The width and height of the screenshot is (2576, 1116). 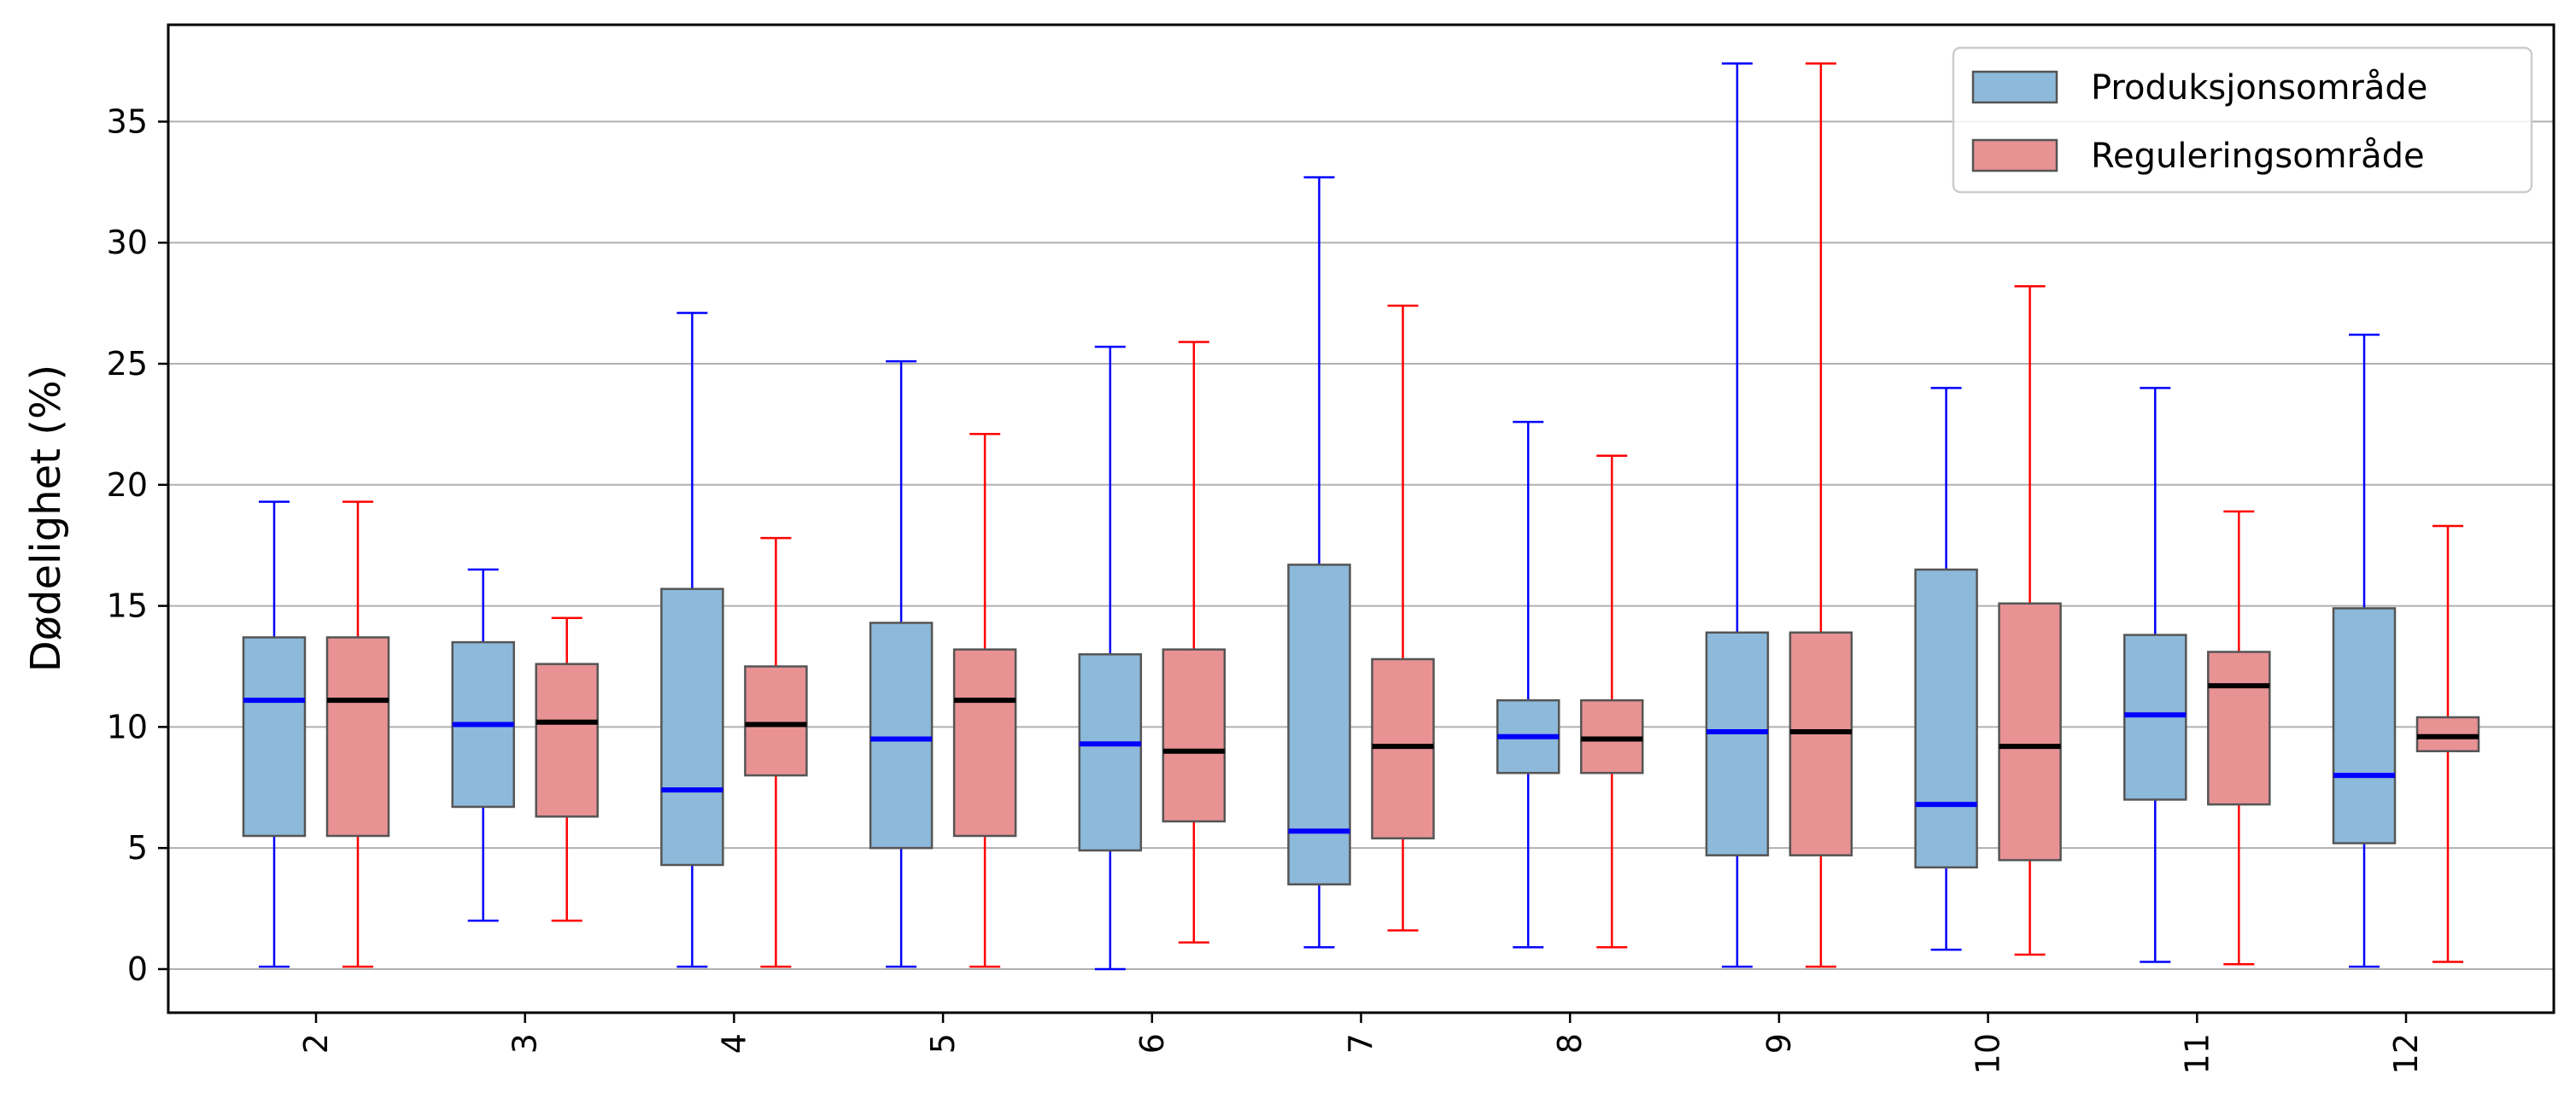 What do you see at coordinates (733, 1043) in the screenshot?
I see `x-tick-label: 4` at bounding box center [733, 1043].